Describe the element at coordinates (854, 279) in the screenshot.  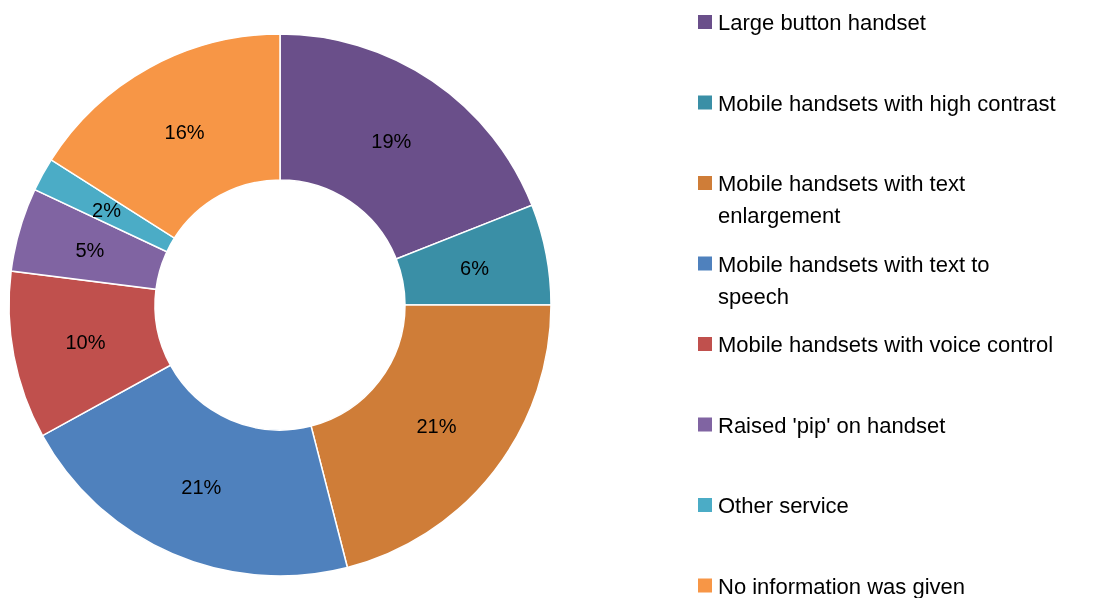
I see `legend-label: Mobile handsets with text to speech` at that location.